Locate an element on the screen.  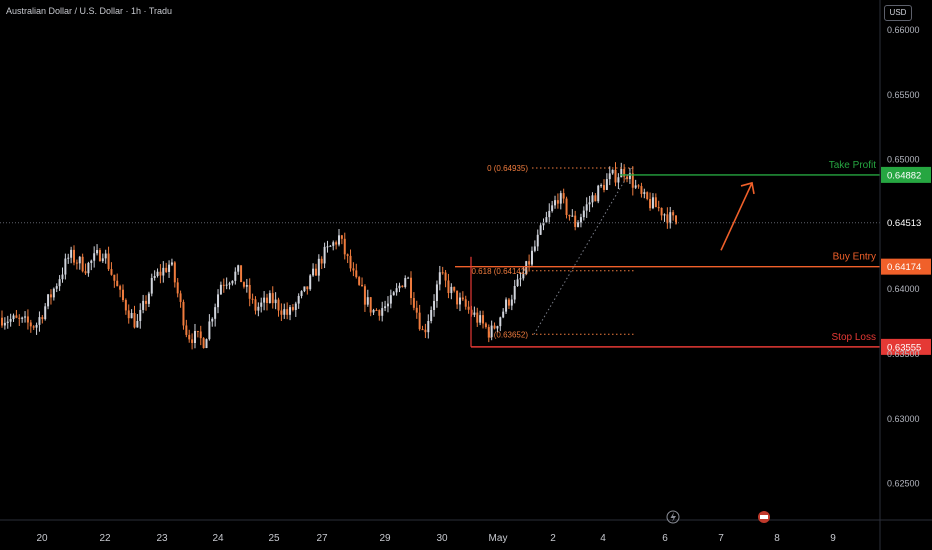
price-tick-label: 0.63000 is located at coordinates (903, 419).